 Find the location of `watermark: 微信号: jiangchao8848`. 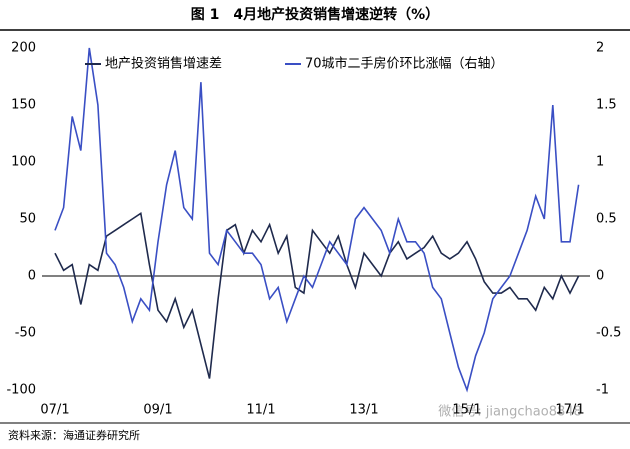

watermark: 微信号: jiangchao8848 is located at coordinates (510, 412).